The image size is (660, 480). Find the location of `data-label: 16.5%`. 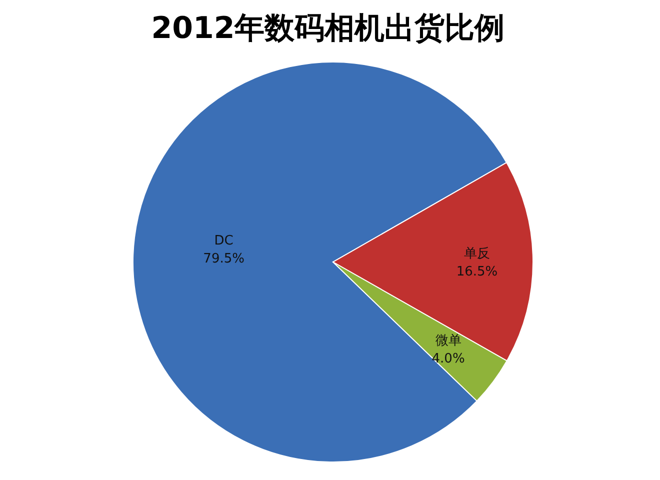

data-label: 16.5% is located at coordinates (477, 272).